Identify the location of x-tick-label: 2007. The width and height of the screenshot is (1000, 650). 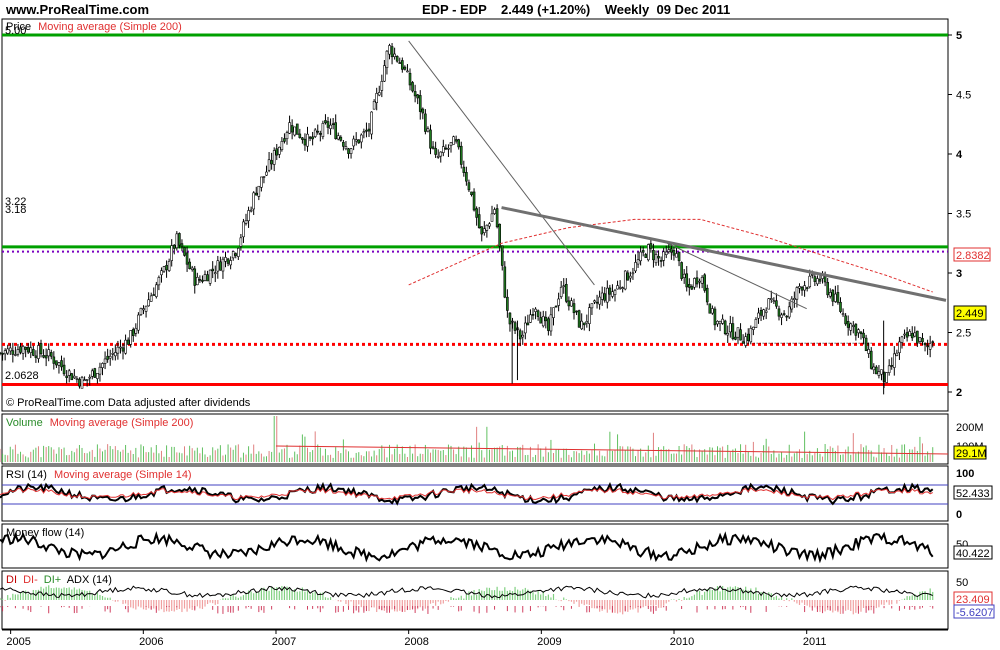
(284, 642).